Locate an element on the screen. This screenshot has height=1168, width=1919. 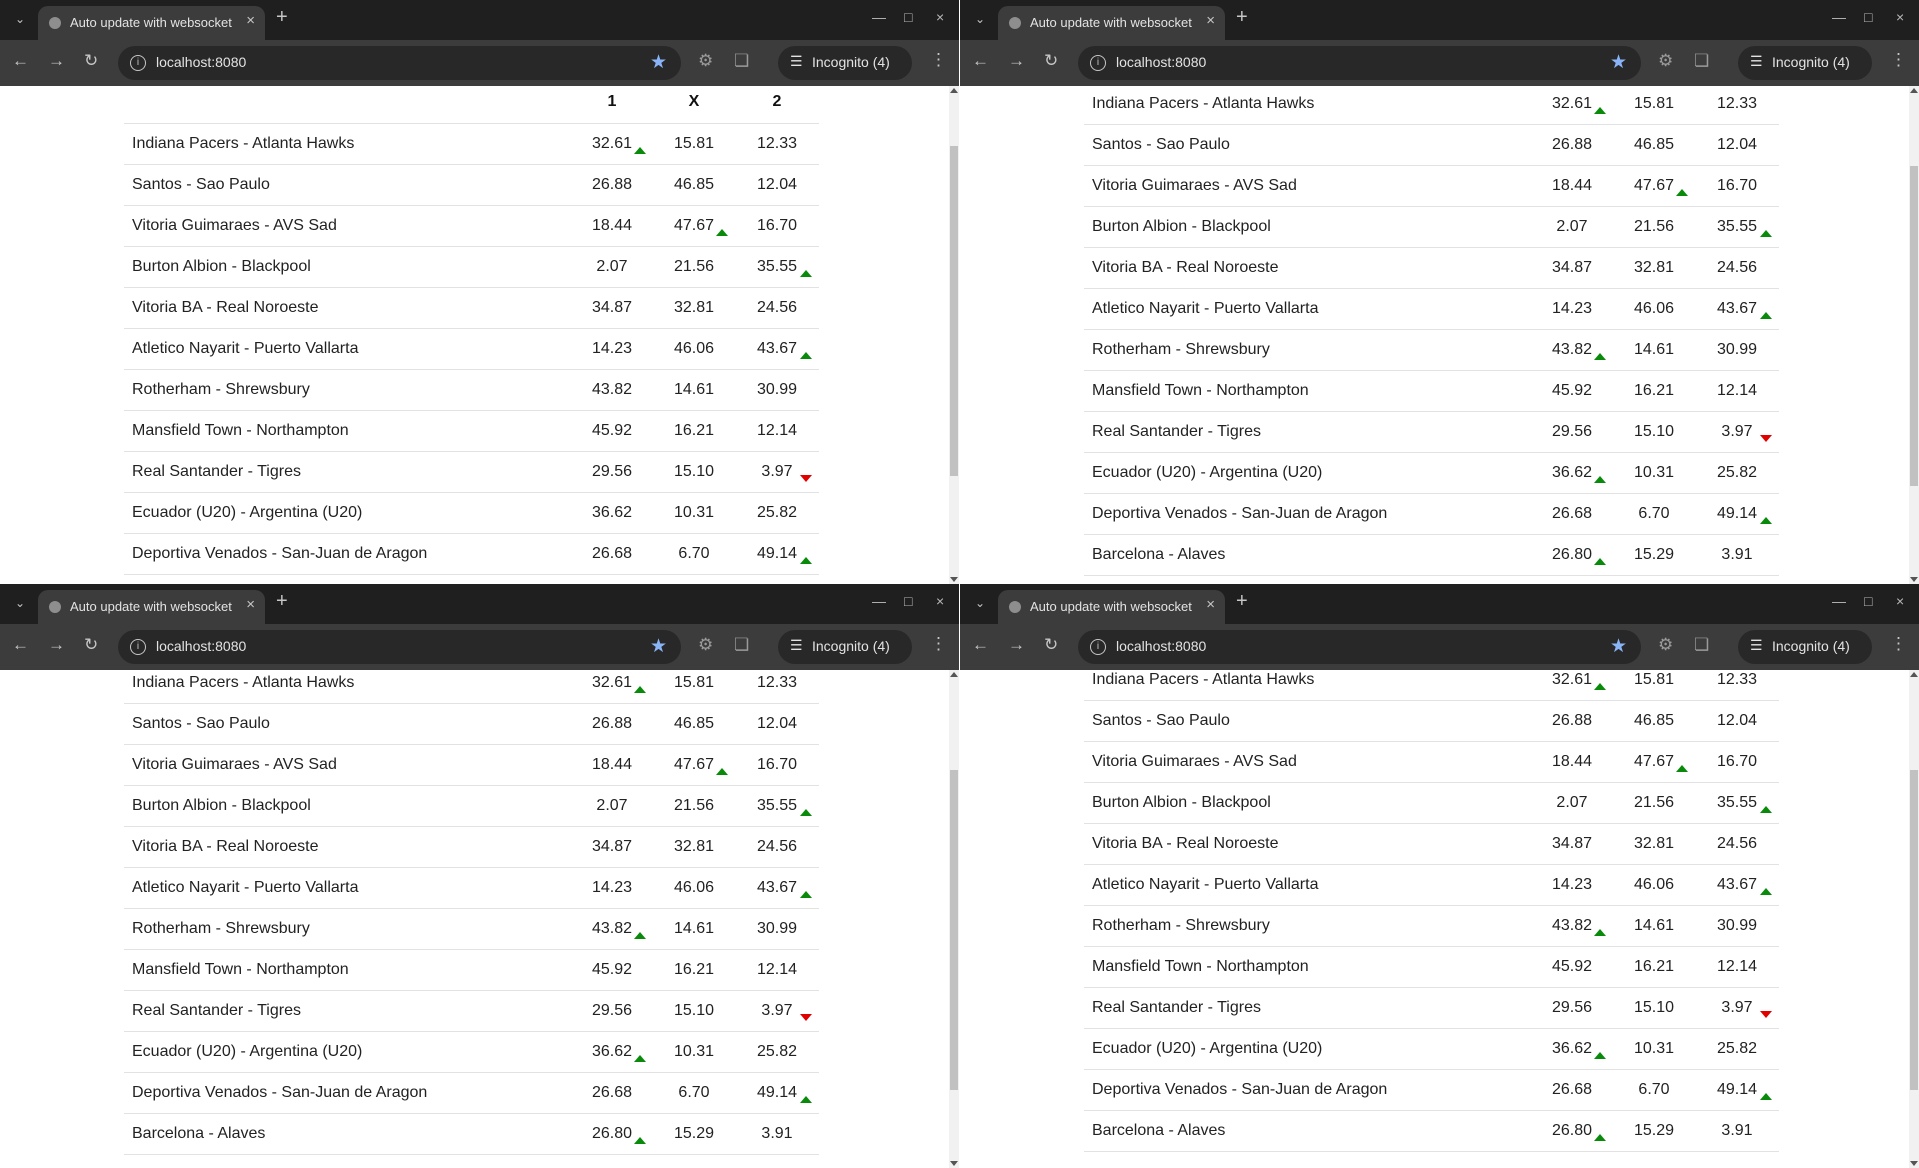
odd-away: 16.70 is located at coordinates (1737, 186).